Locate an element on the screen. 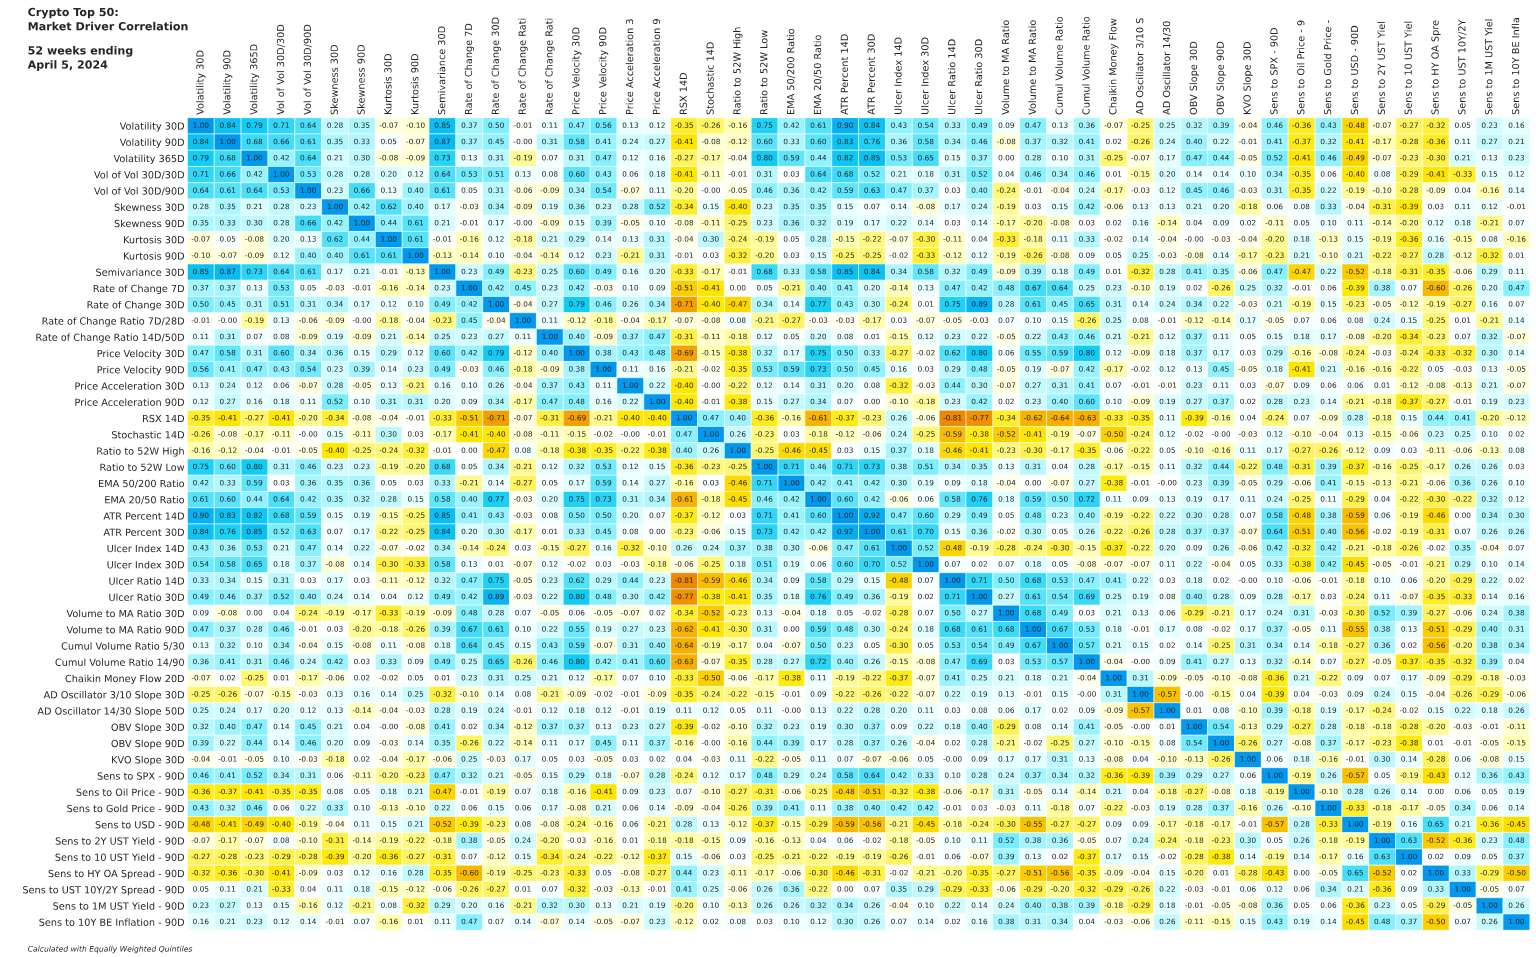 This screenshot has width=1536, height=957. y-tick-label: Ratio to 52W High is located at coordinates (140, 452).